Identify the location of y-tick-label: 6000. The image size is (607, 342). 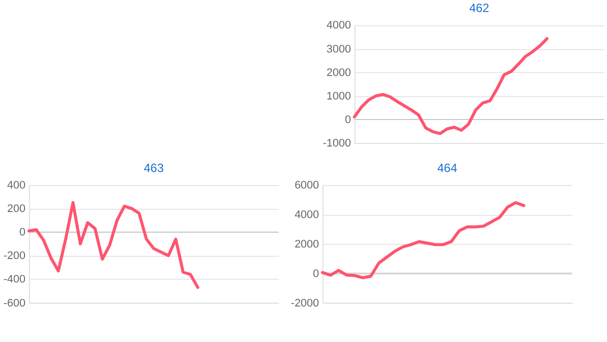
(306, 185).